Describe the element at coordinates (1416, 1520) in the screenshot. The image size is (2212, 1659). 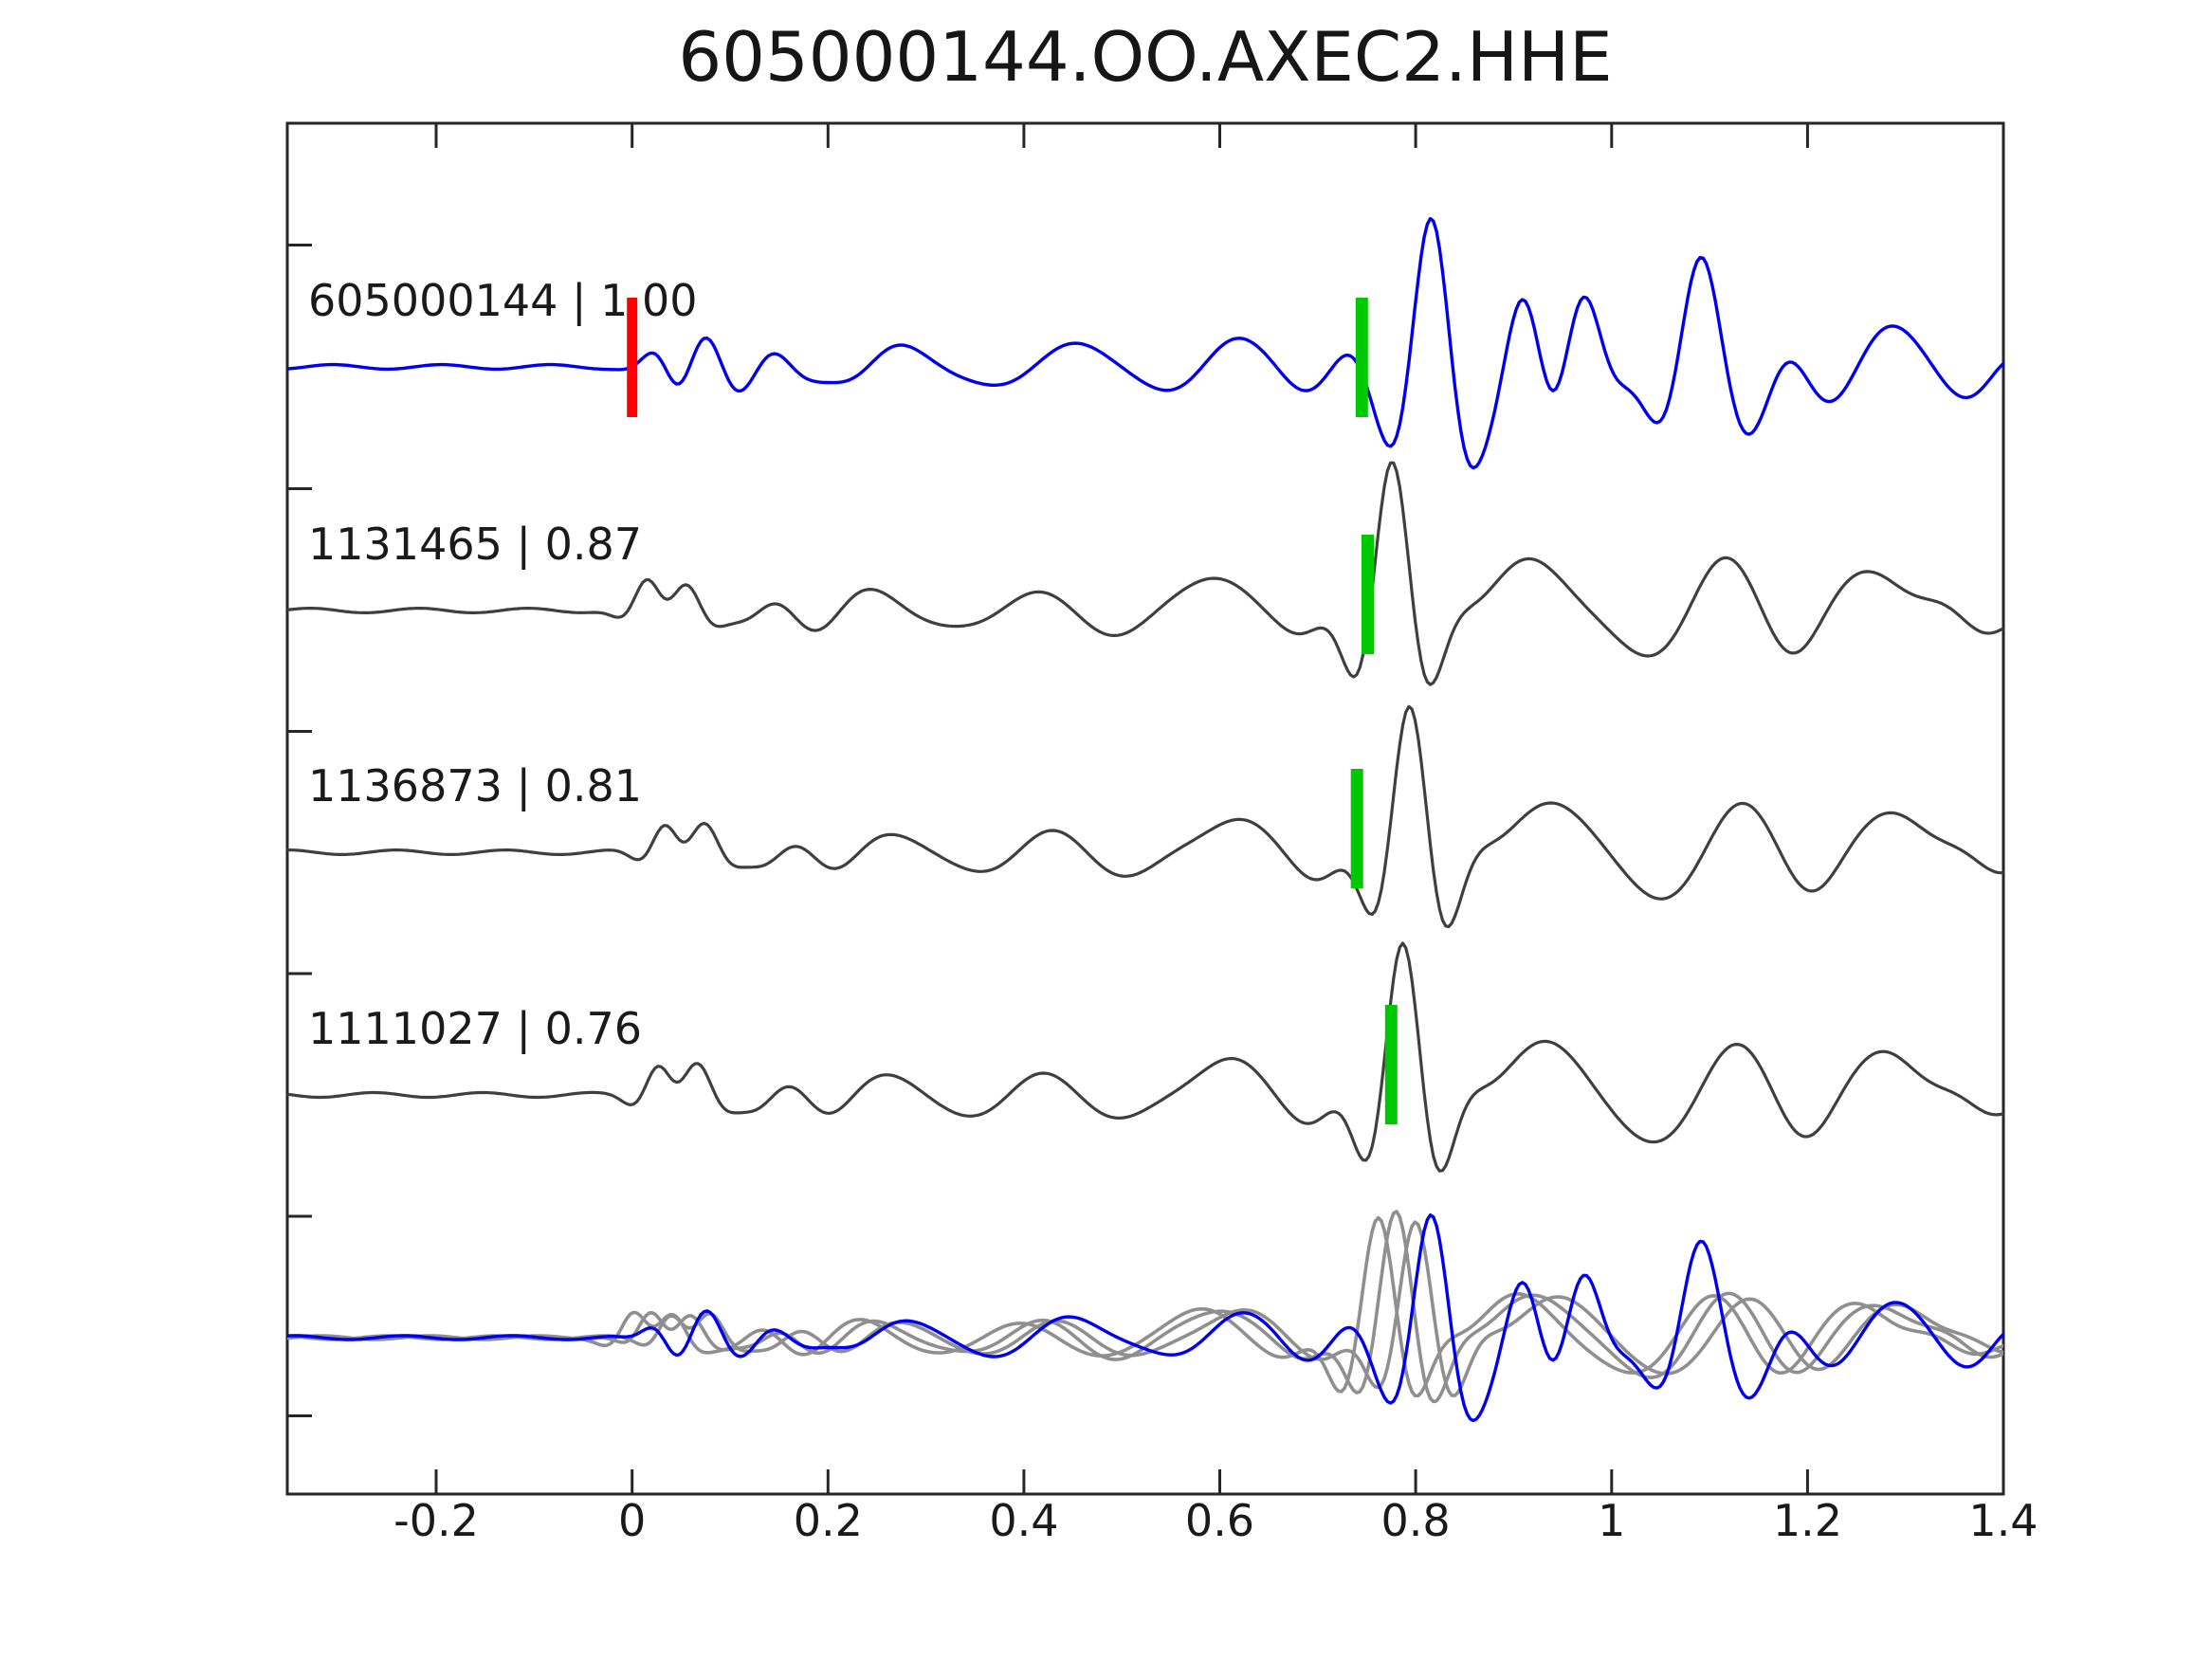
I see `x-tick-label: 0.8` at that location.